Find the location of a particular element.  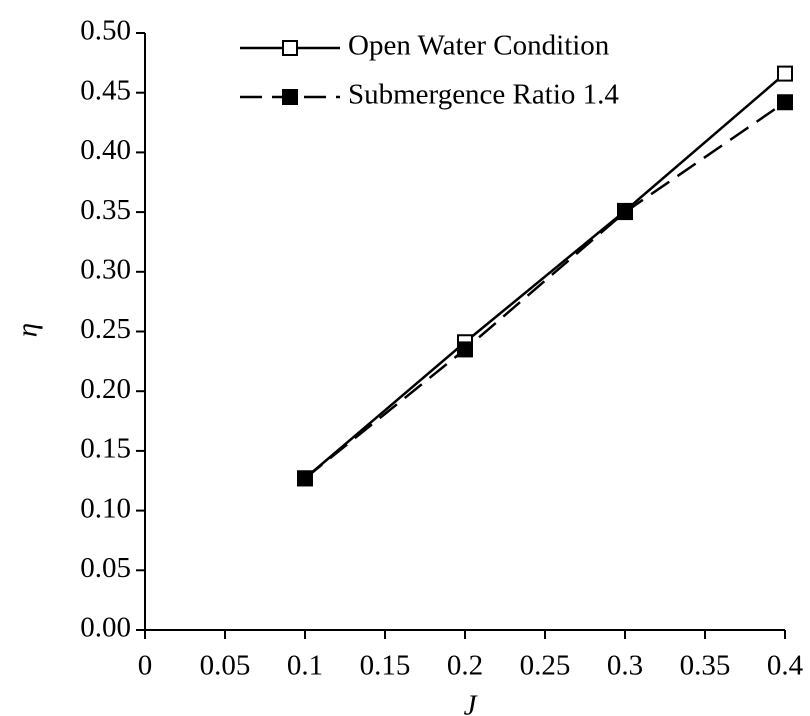

y-tick-label: 0.45 is located at coordinates (105, 90).